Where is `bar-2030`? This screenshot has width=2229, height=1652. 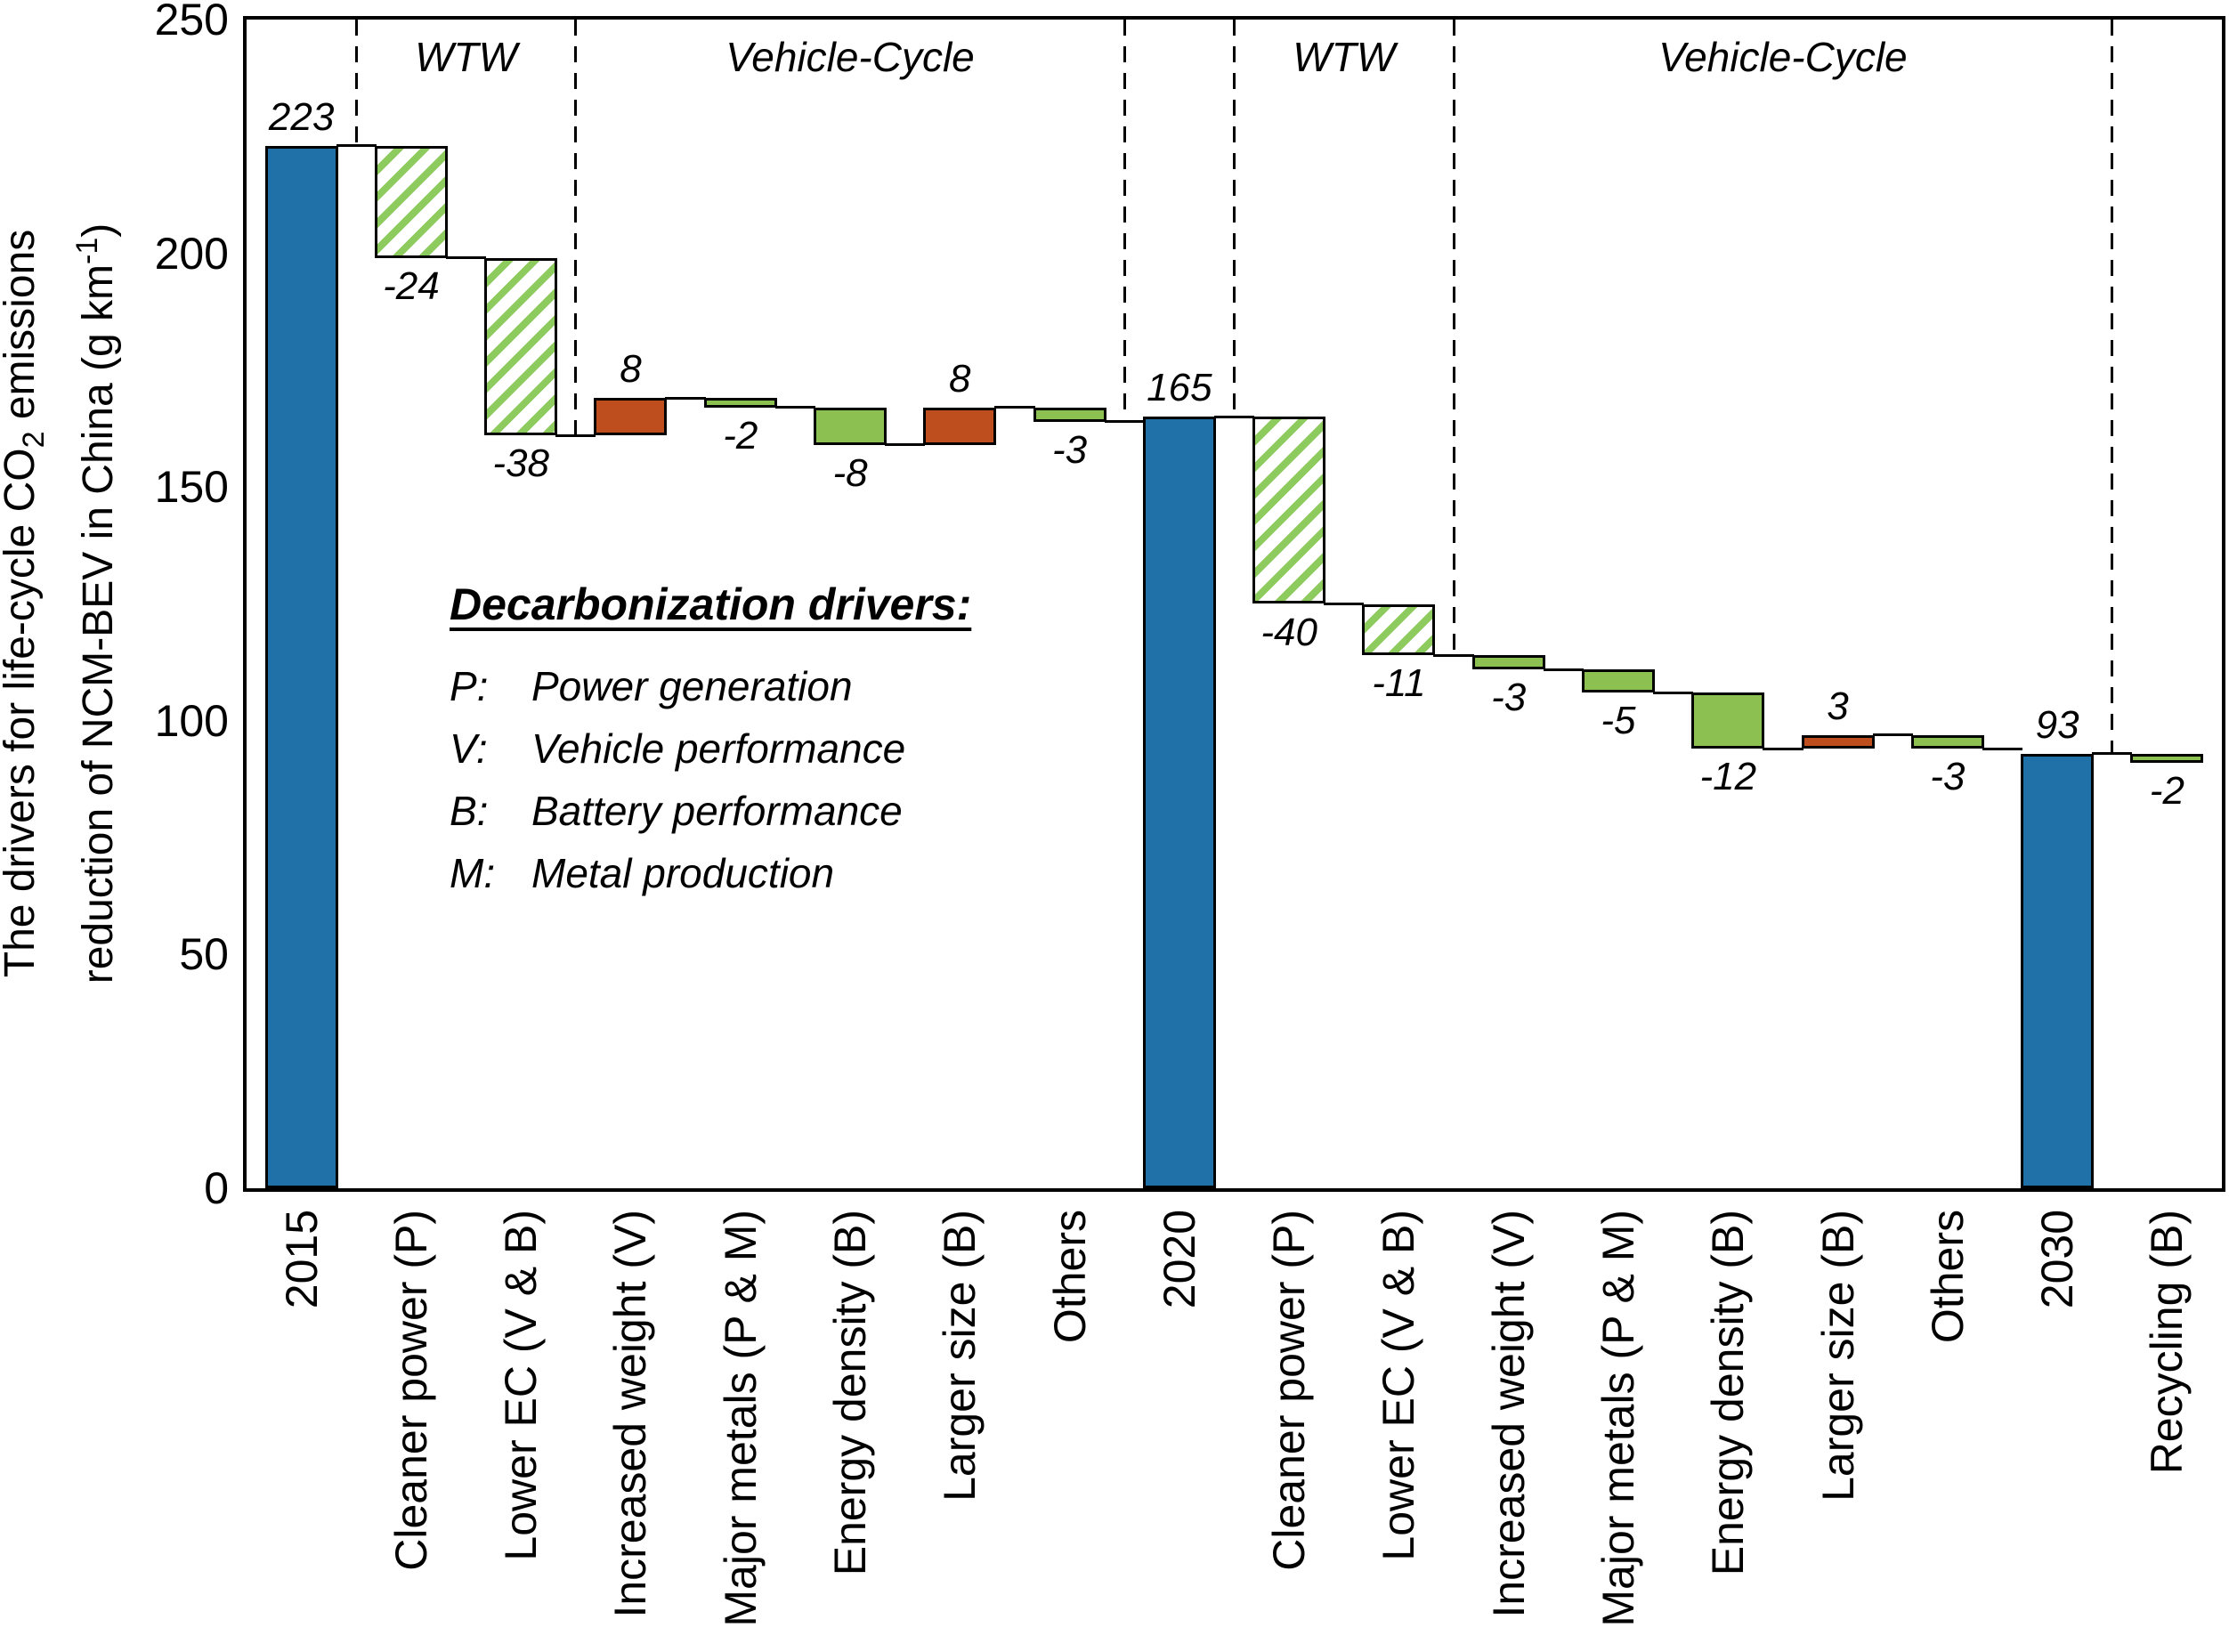 bar-2030 is located at coordinates (2058, 970).